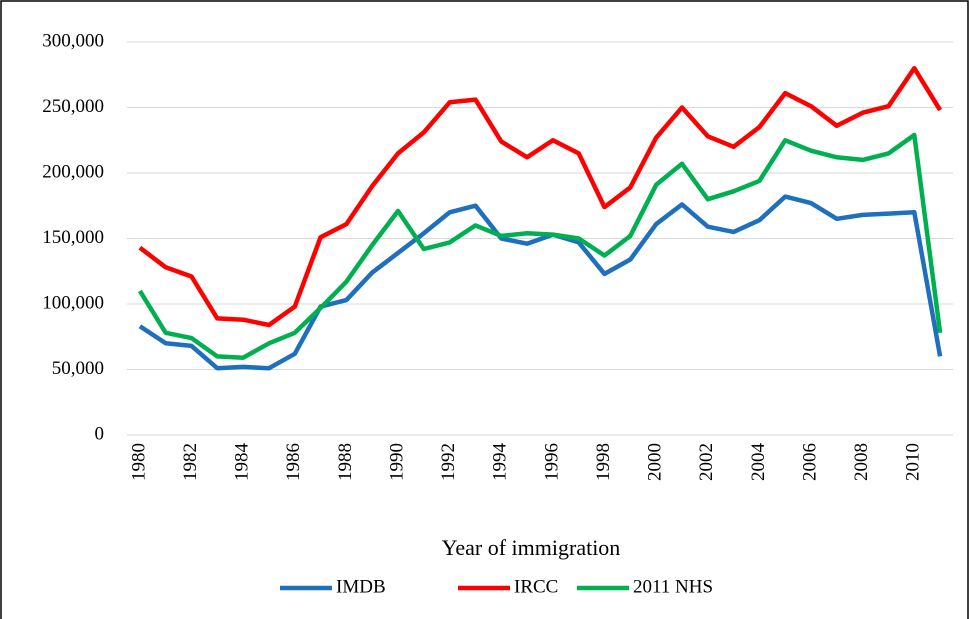 Image resolution: width=969 pixels, height=619 pixels. Describe the element at coordinates (396, 462) in the screenshot. I see `x-tick-label: 1990` at that location.